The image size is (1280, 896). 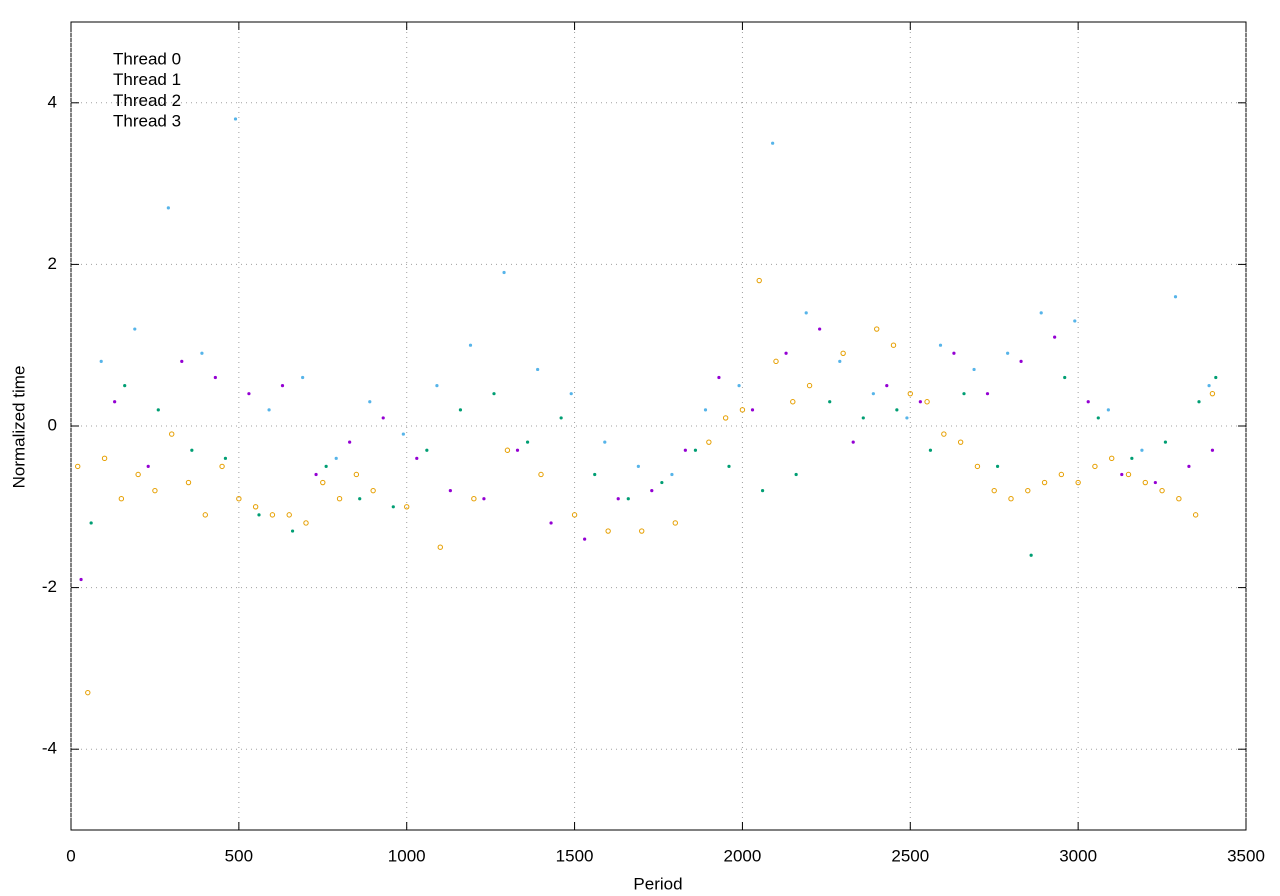 I want to click on legend-label: Thread 1, so click(x=147, y=79).